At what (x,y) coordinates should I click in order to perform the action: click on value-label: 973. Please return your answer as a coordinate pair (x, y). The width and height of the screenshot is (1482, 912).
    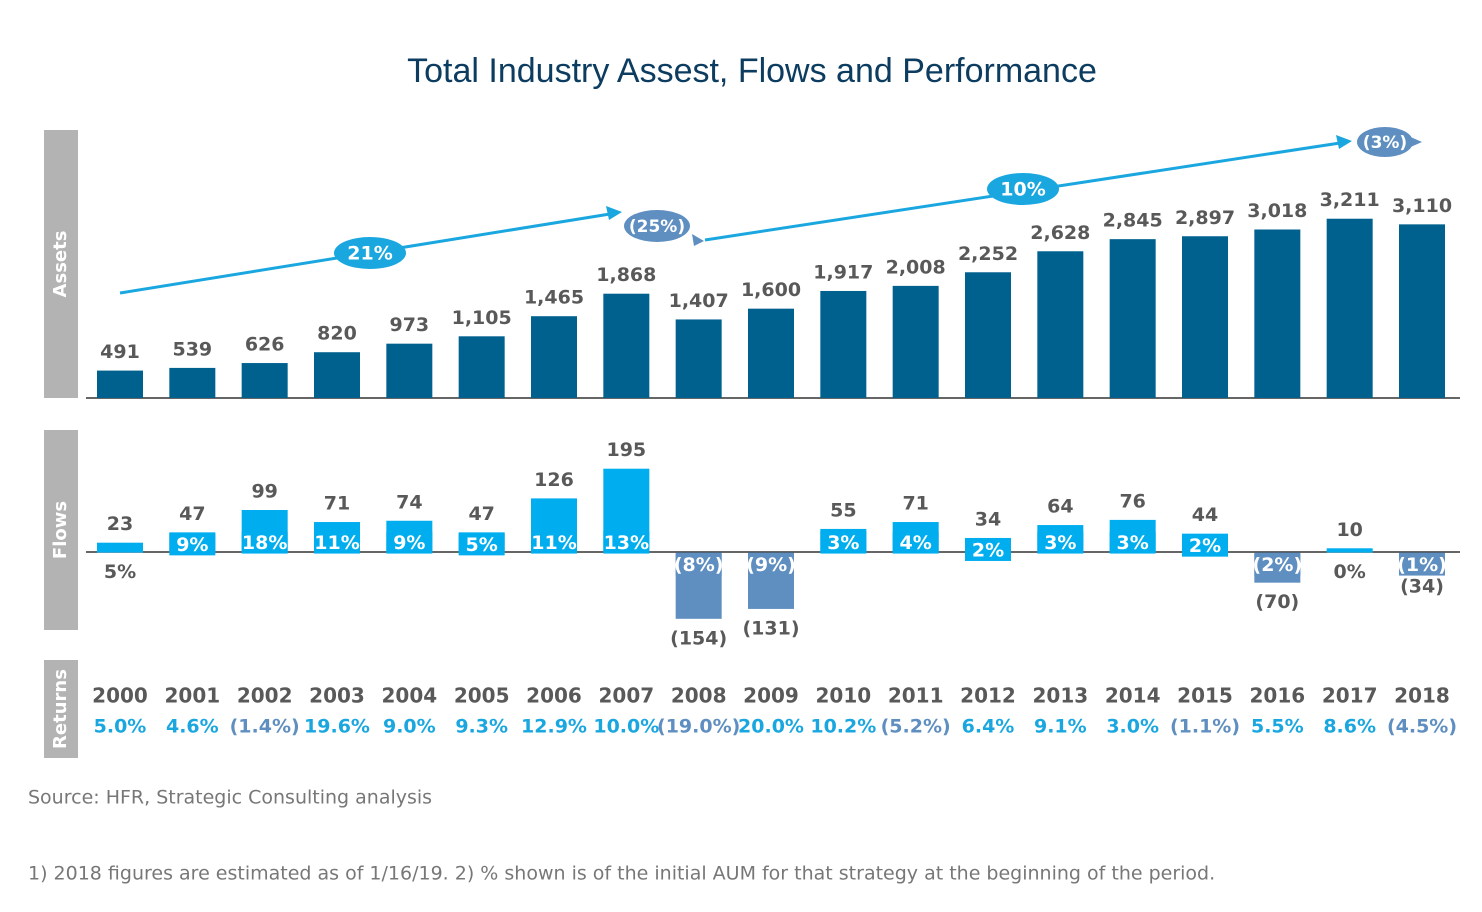
    Looking at the image, I should click on (409, 325).